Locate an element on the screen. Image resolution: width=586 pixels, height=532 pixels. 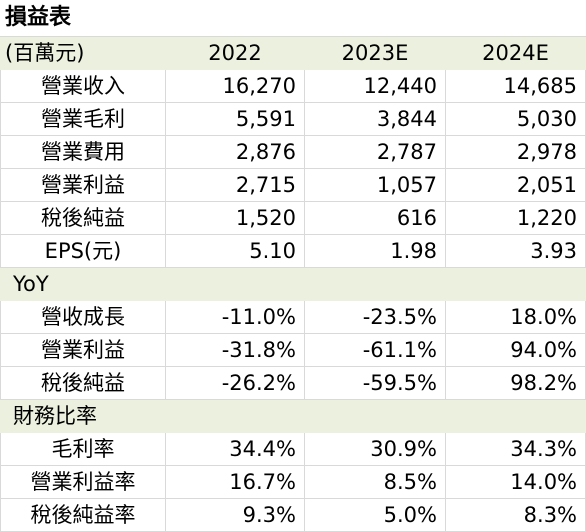
table-row: 營業費用 2,876 2,787 2,978 is located at coordinates (293, 152).